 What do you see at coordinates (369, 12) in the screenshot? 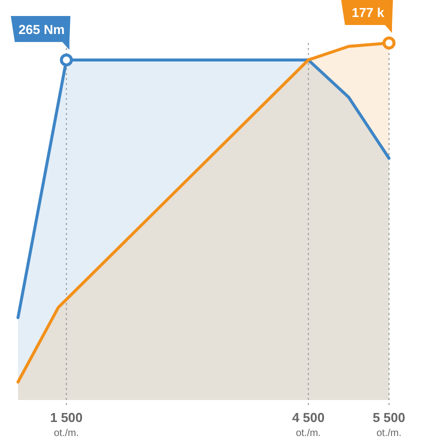
I see `annotation: 177 k` at bounding box center [369, 12].